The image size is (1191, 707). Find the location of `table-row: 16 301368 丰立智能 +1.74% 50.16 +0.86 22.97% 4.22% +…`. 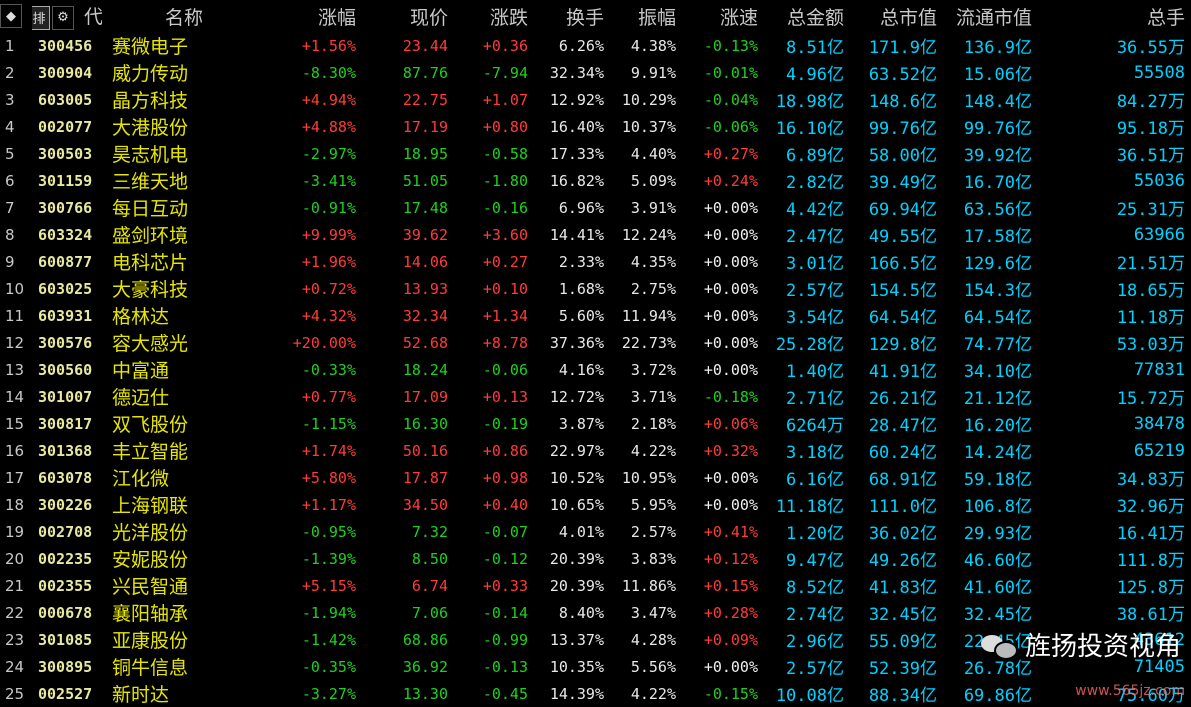

table-row: 16 301368 丰立智能 +1.74% 50.16 +0.86 22.97% 4.22% +… is located at coordinates (595, 450).